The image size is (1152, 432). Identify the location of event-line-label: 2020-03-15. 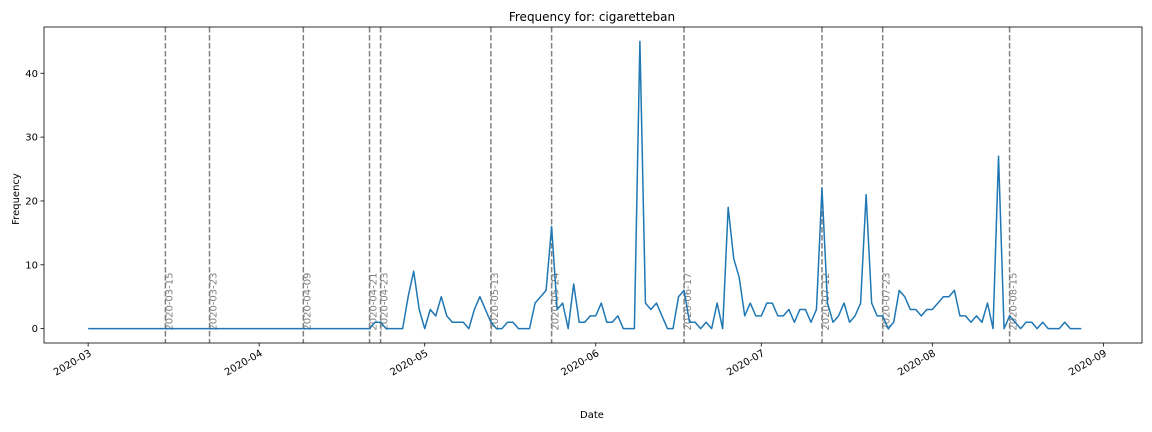
(169, 302).